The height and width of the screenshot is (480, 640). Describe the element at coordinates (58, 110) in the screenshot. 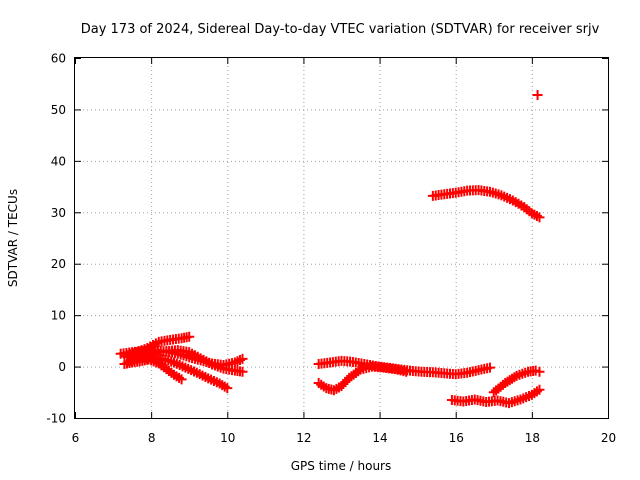

I see `y-tick-label: 50` at that location.